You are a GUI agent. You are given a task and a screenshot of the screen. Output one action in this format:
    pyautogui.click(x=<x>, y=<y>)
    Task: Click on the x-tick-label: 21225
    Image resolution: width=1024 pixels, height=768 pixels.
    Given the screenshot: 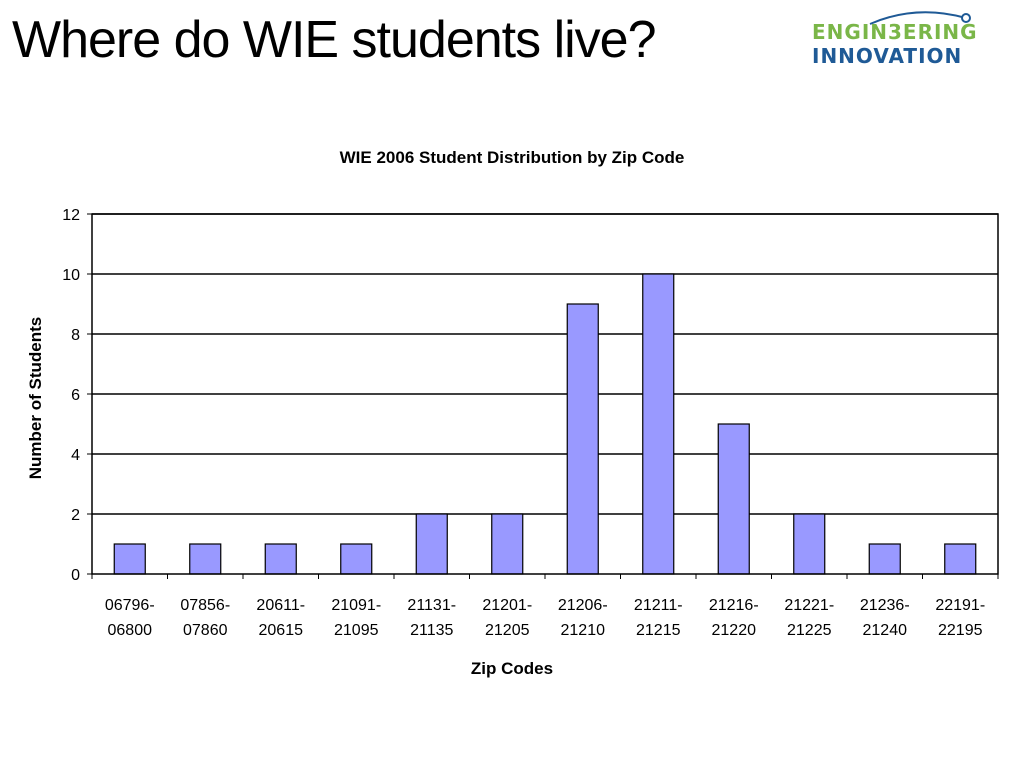 What is the action you would take?
    pyautogui.click(x=809, y=630)
    